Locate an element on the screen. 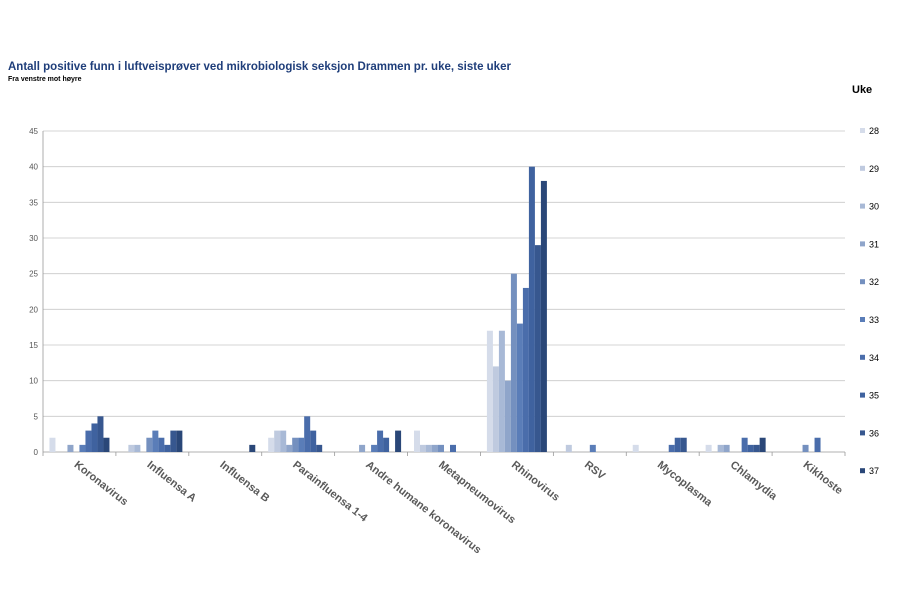  y-tick-label: 0 is located at coordinates (36, 452).